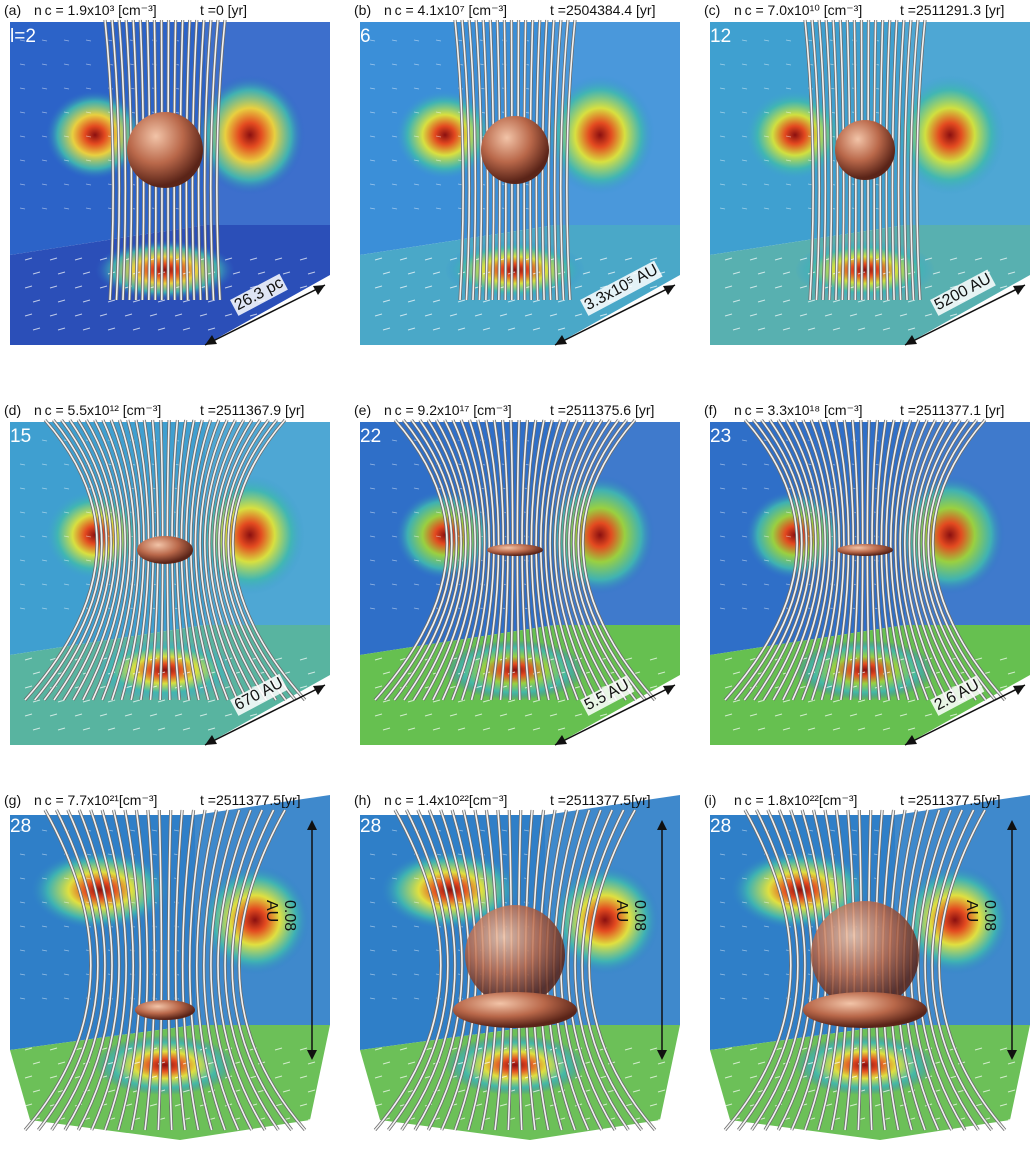 The image size is (1035, 1159). What do you see at coordinates (446, 800) in the screenshot?
I see `central-density-label: n c = 1.4x10²²[cm⁻³]` at bounding box center [446, 800].